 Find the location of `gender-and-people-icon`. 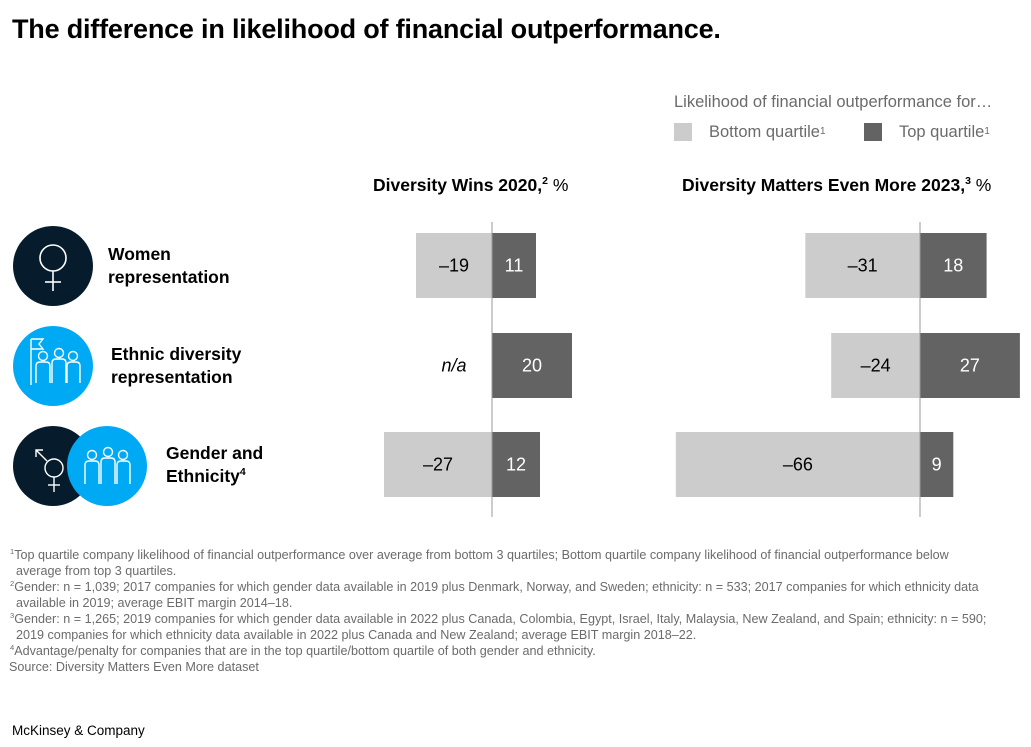

gender-and-people-icon is located at coordinates (80, 466).